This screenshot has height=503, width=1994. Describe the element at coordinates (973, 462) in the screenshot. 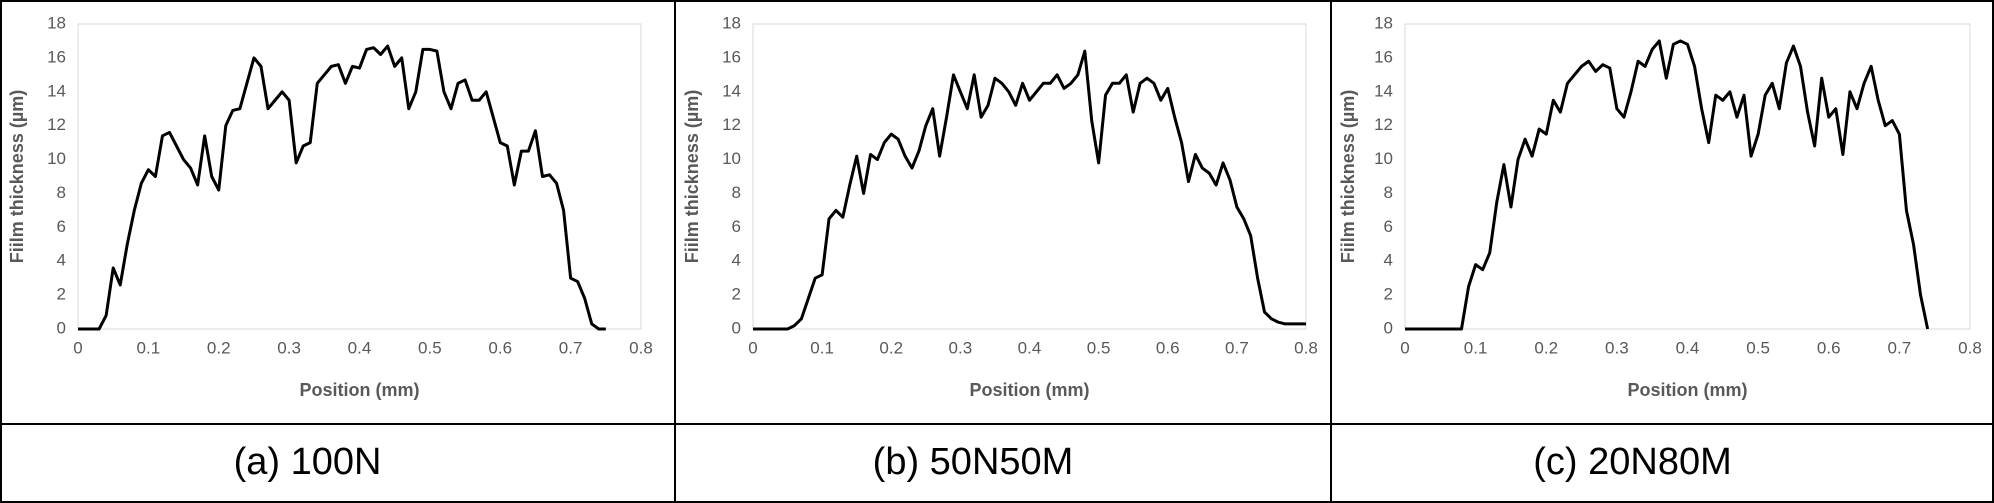

I see `panel-caption: (b) 50N50M` at that location.